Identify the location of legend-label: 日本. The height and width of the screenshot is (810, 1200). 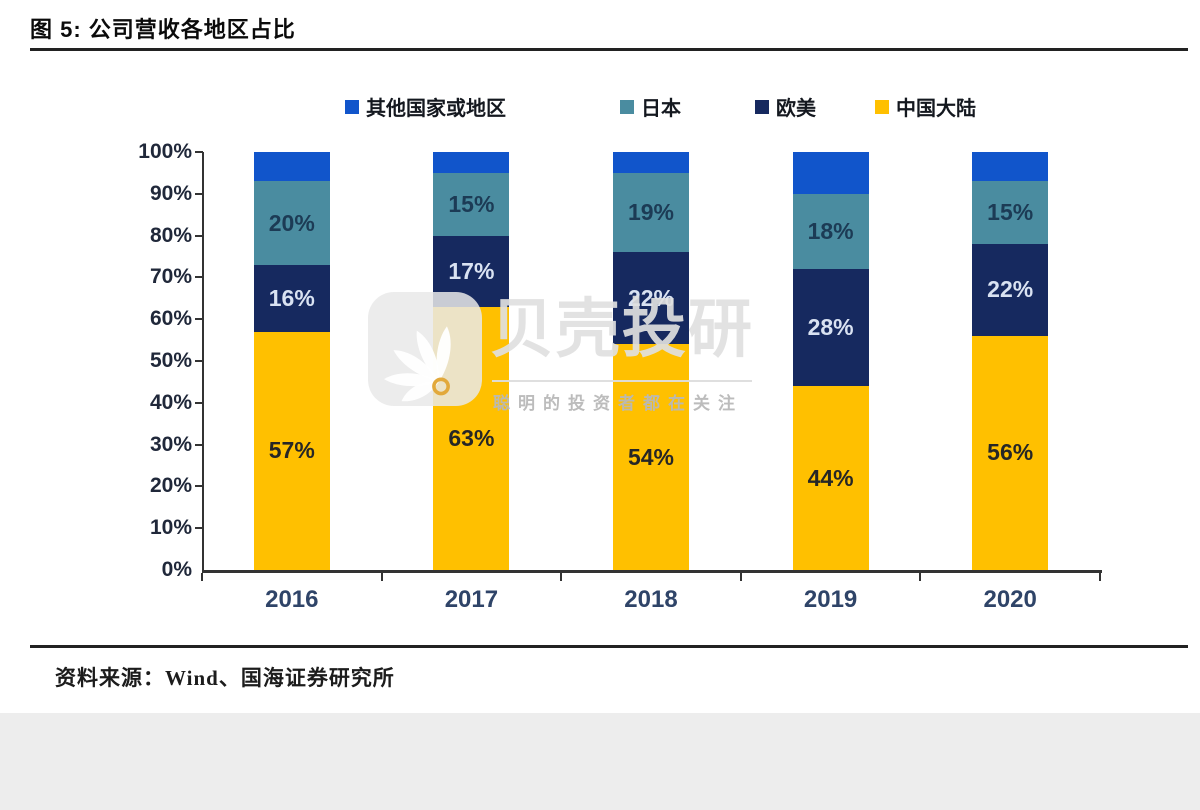
(661, 109).